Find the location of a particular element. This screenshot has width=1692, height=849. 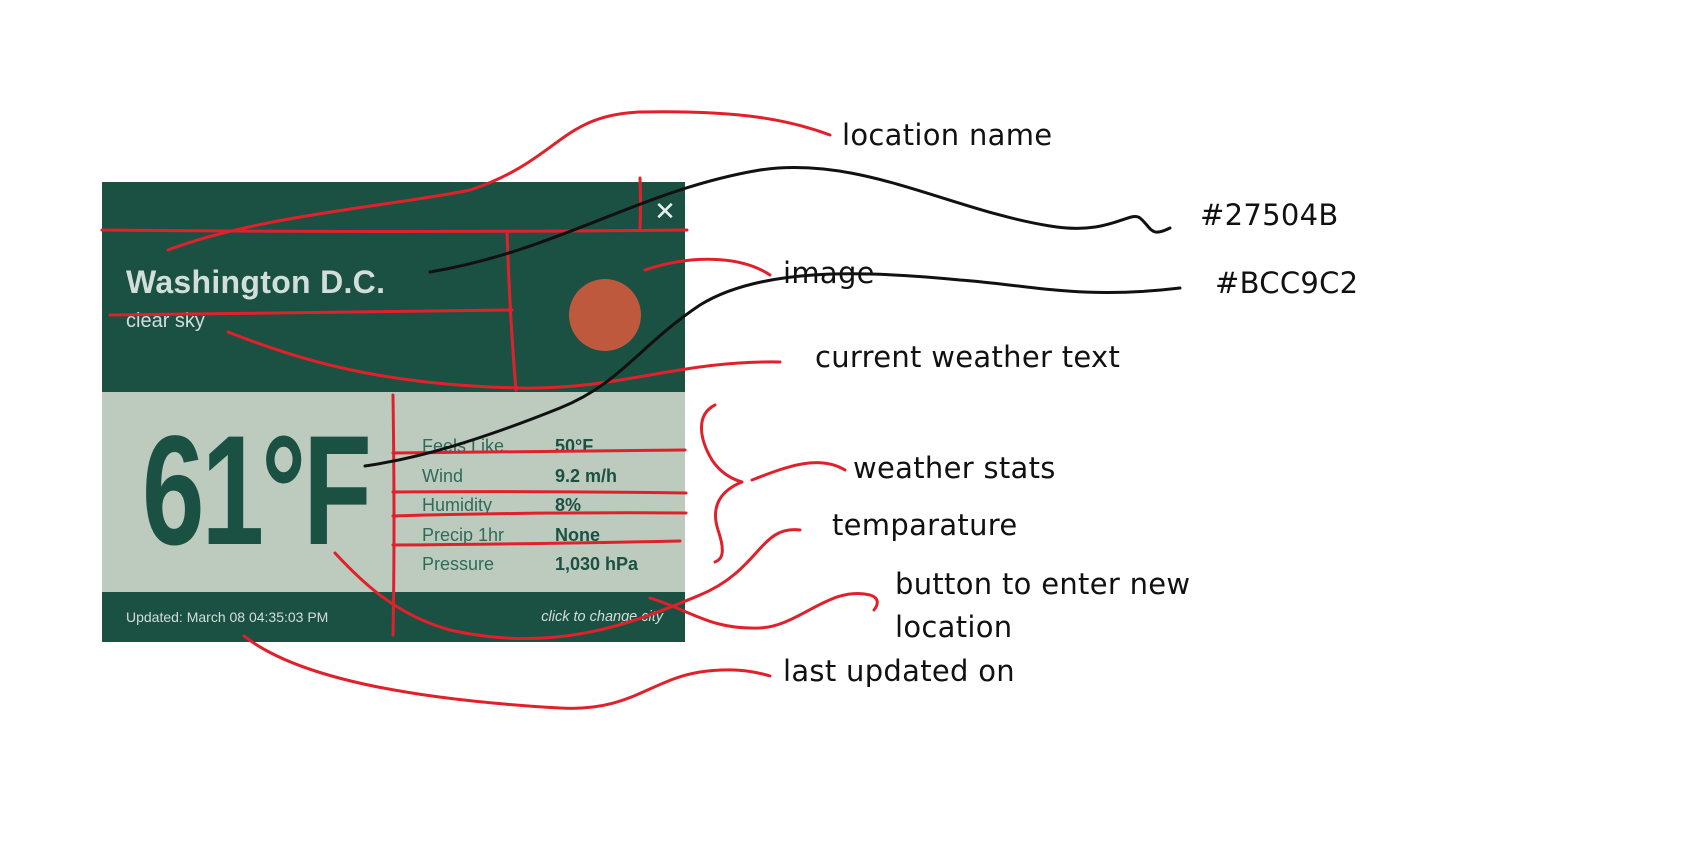

widget-header: ✕ Washington D.C. clear sky is located at coordinates (393, 287).